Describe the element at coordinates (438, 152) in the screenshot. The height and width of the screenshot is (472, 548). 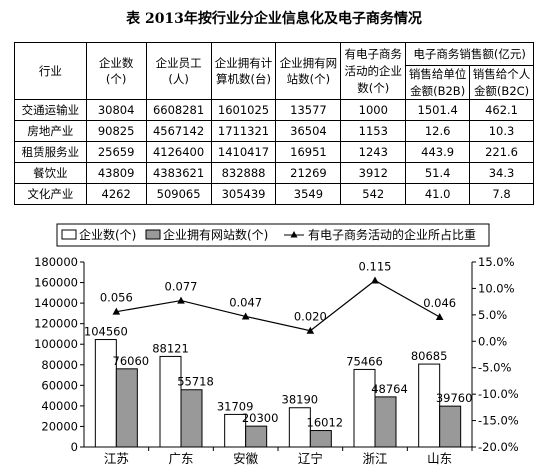
I see `cell-b2b: 443.9` at that location.